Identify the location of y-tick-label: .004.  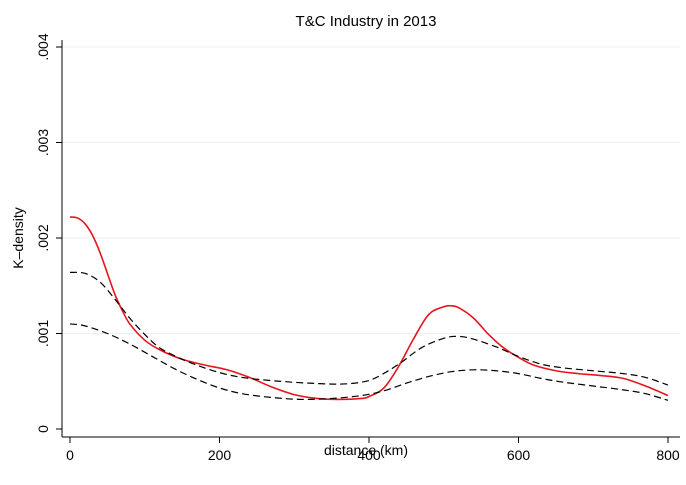
(43, 46).